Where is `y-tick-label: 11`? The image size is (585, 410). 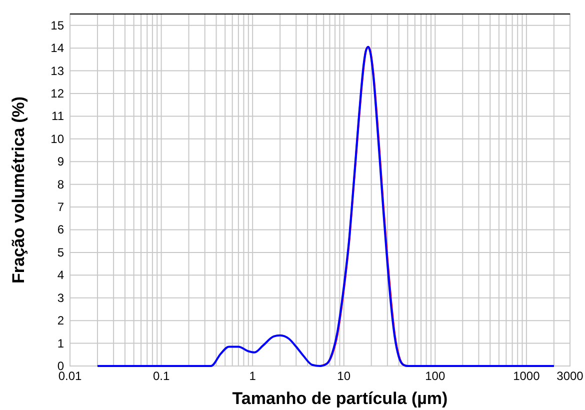 y-tick-label: 11 is located at coordinates (58, 116).